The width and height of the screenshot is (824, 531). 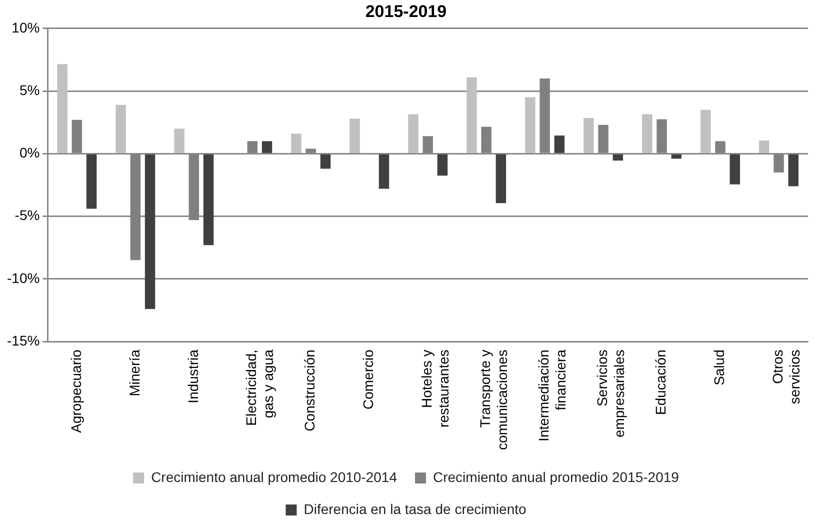 What do you see at coordinates (29, 152) in the screenshot?
I see `y-tick-label: 0%` at bounding box center [29, 152].